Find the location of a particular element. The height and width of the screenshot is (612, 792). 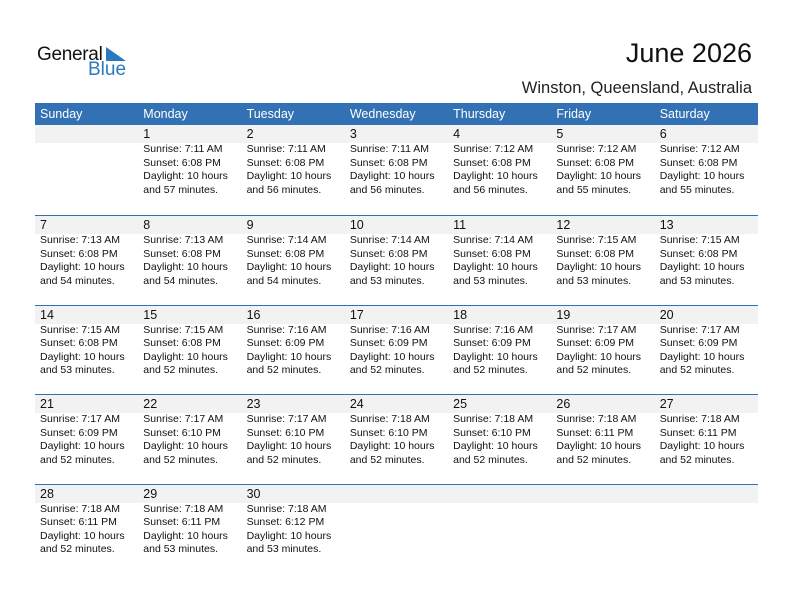

weekday-wednesday: Wednesday is located at coordinates (382, 114).